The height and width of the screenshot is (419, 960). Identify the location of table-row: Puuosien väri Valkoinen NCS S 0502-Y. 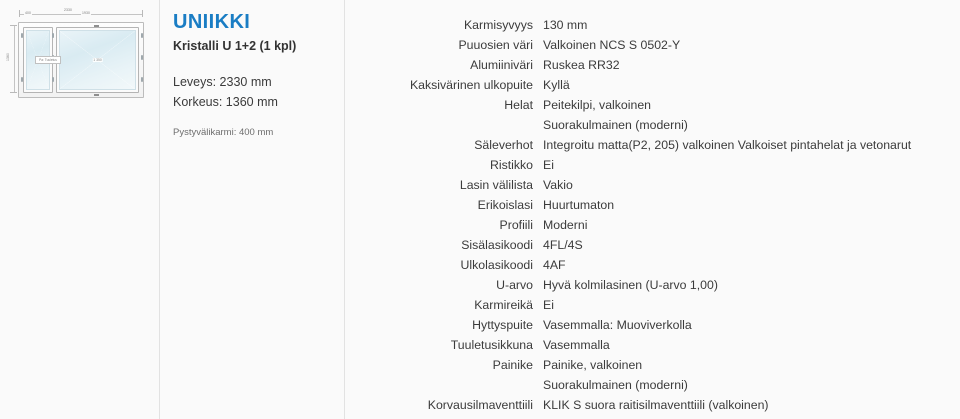
(652, 45).